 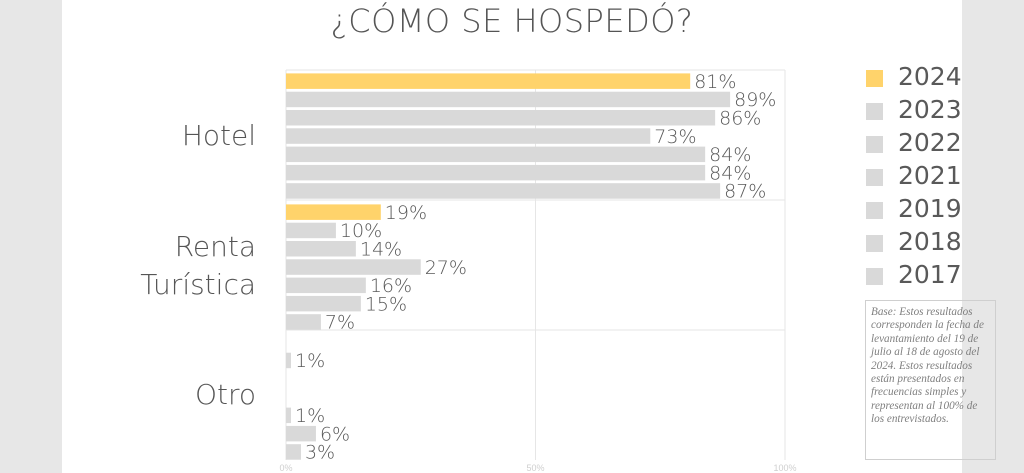 I want to click on legend-label: 2022, so click(x=930, y=142).